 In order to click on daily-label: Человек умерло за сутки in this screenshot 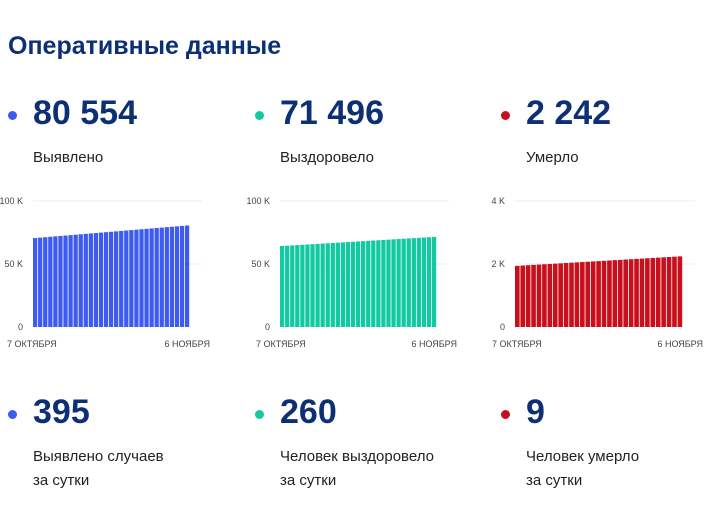, I will do `click(582, 469)`.